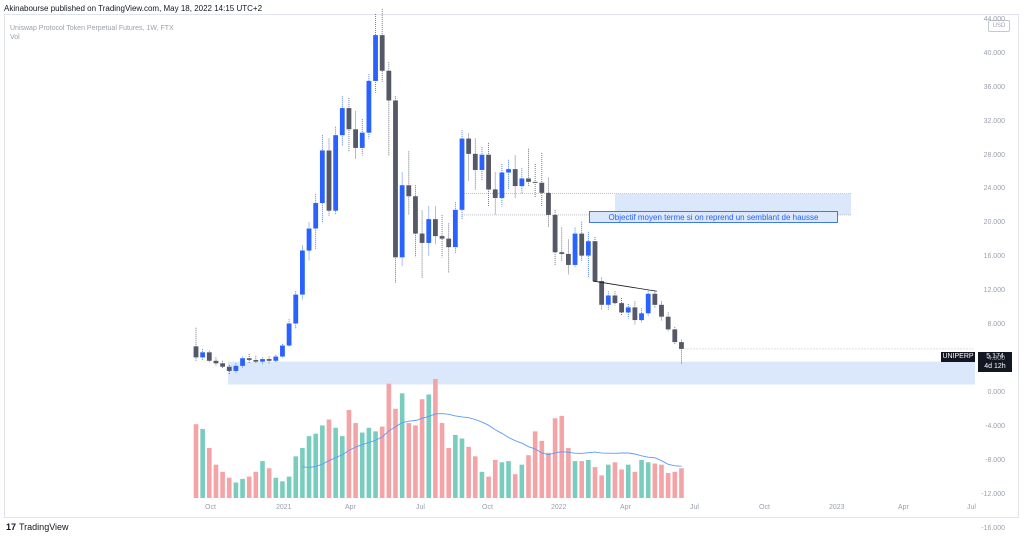 The width and height of the screenshot is (1024, 538). I want to click on price-axis-tick: 4.000, so click(996, 359).